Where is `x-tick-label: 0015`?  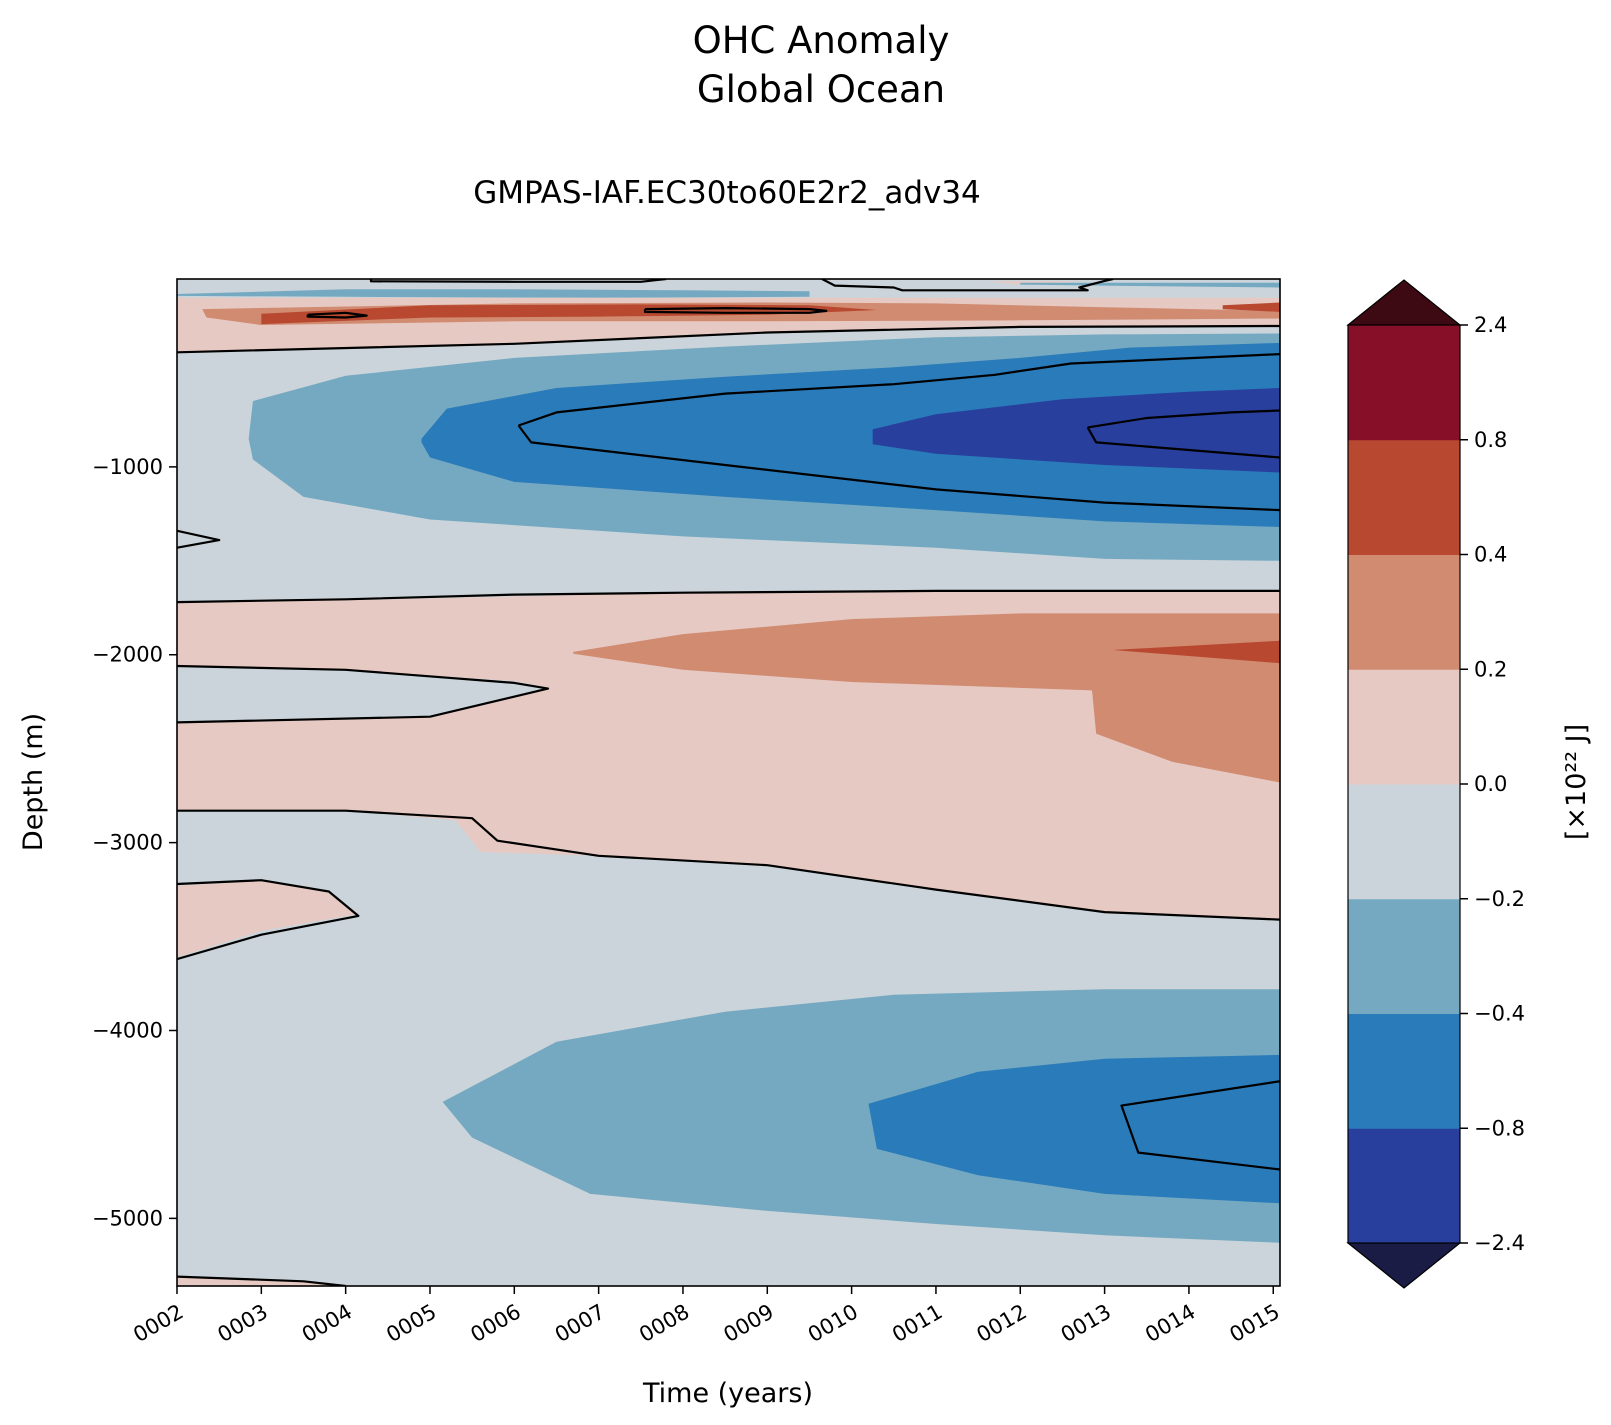
x-tick-label: 0015 is located at coordinates (1254, 1324).